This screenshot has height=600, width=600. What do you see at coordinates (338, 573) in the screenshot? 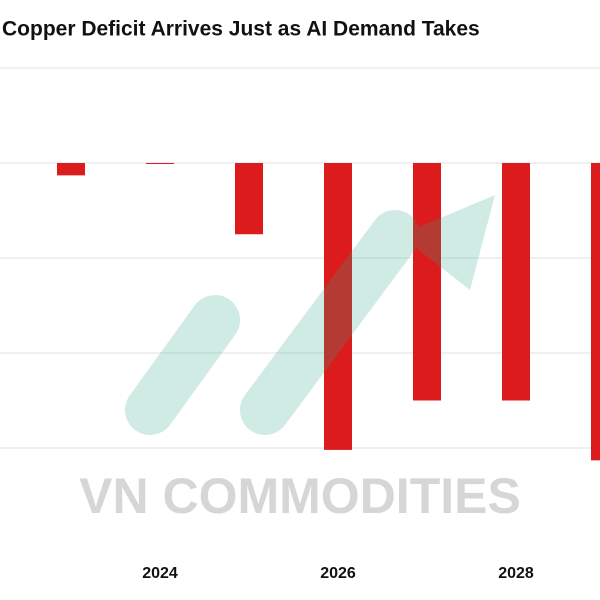
I see `x-tick-label: 2026` at bounding box center [338, 573].